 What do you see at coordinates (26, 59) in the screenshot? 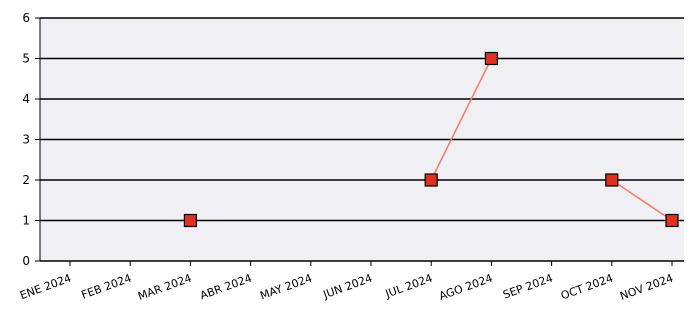
I see `y-tick-label: 5` at bounding box center [26, 59].